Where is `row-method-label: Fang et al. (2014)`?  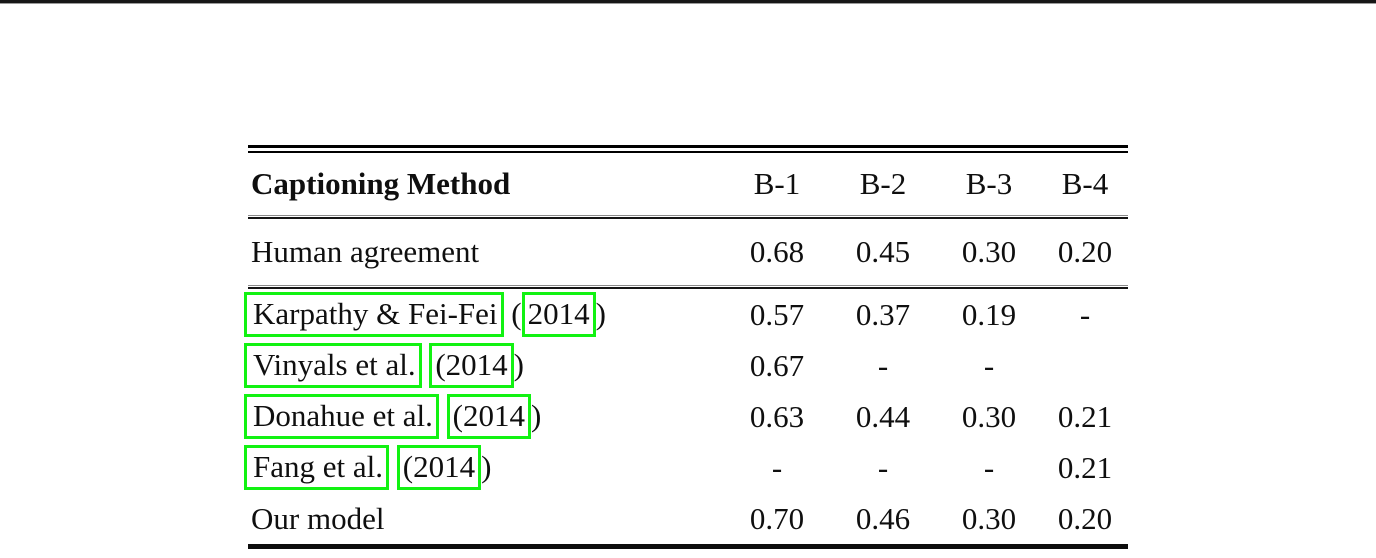
row-method-label: Fang et al. (2014) is located at coordinates (484, 467).